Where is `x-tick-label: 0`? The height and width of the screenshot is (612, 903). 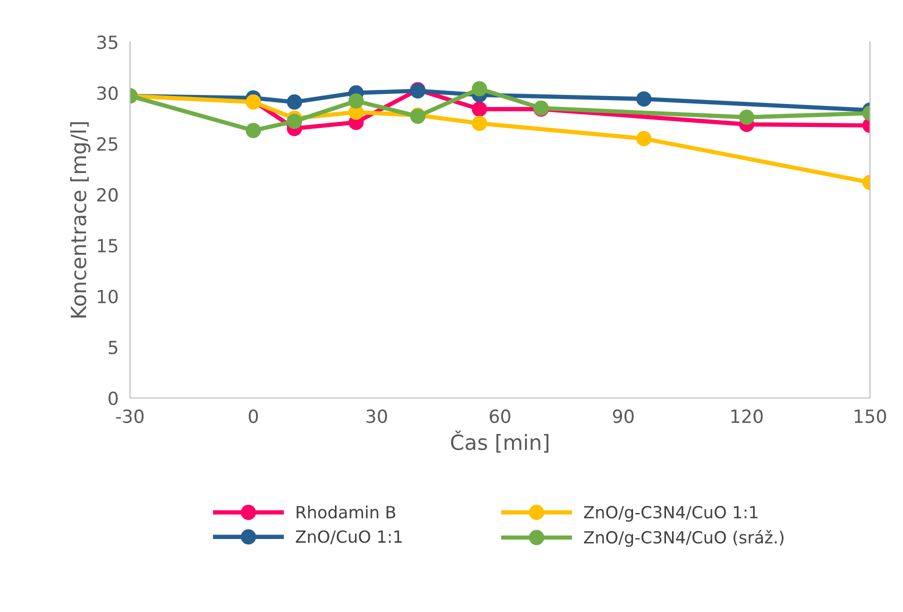
x-tick-label: 0 is located at coordinates (253, 416).